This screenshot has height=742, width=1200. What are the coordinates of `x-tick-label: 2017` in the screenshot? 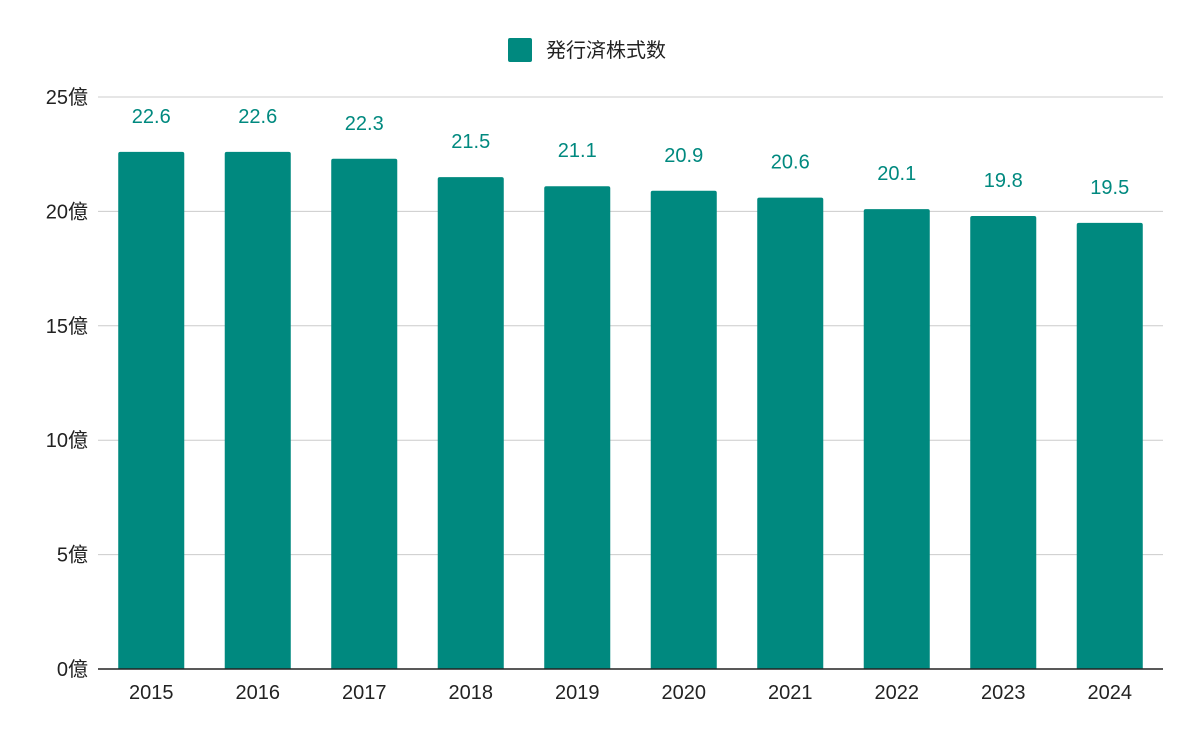 It's located at (364, 693).